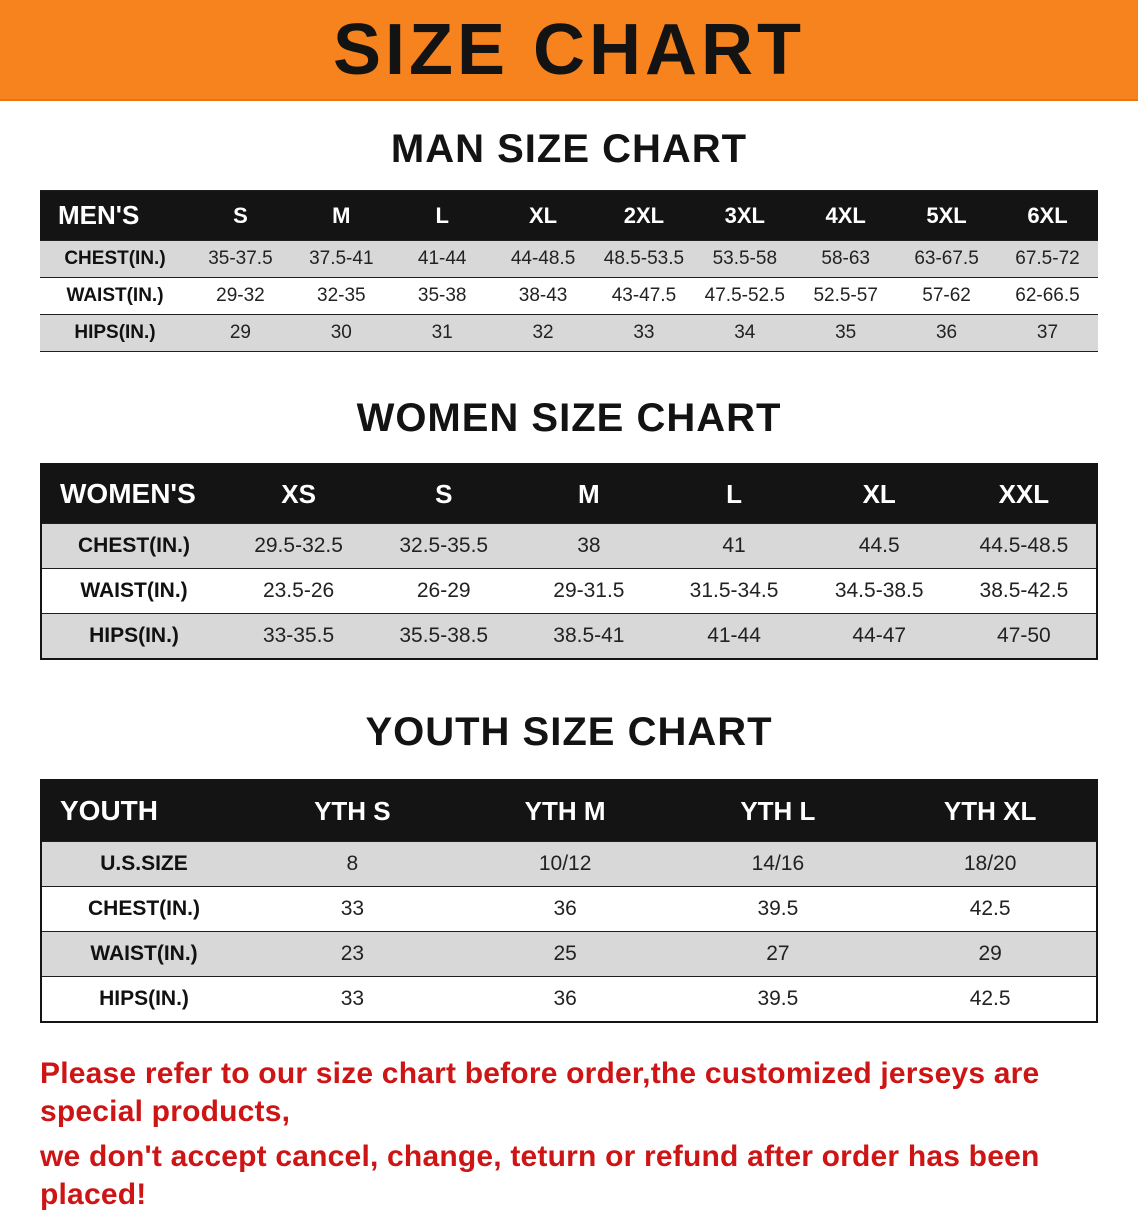 The image size is (1138, 1213). I want to click on size-value-cell: 32, so click(543, 333).